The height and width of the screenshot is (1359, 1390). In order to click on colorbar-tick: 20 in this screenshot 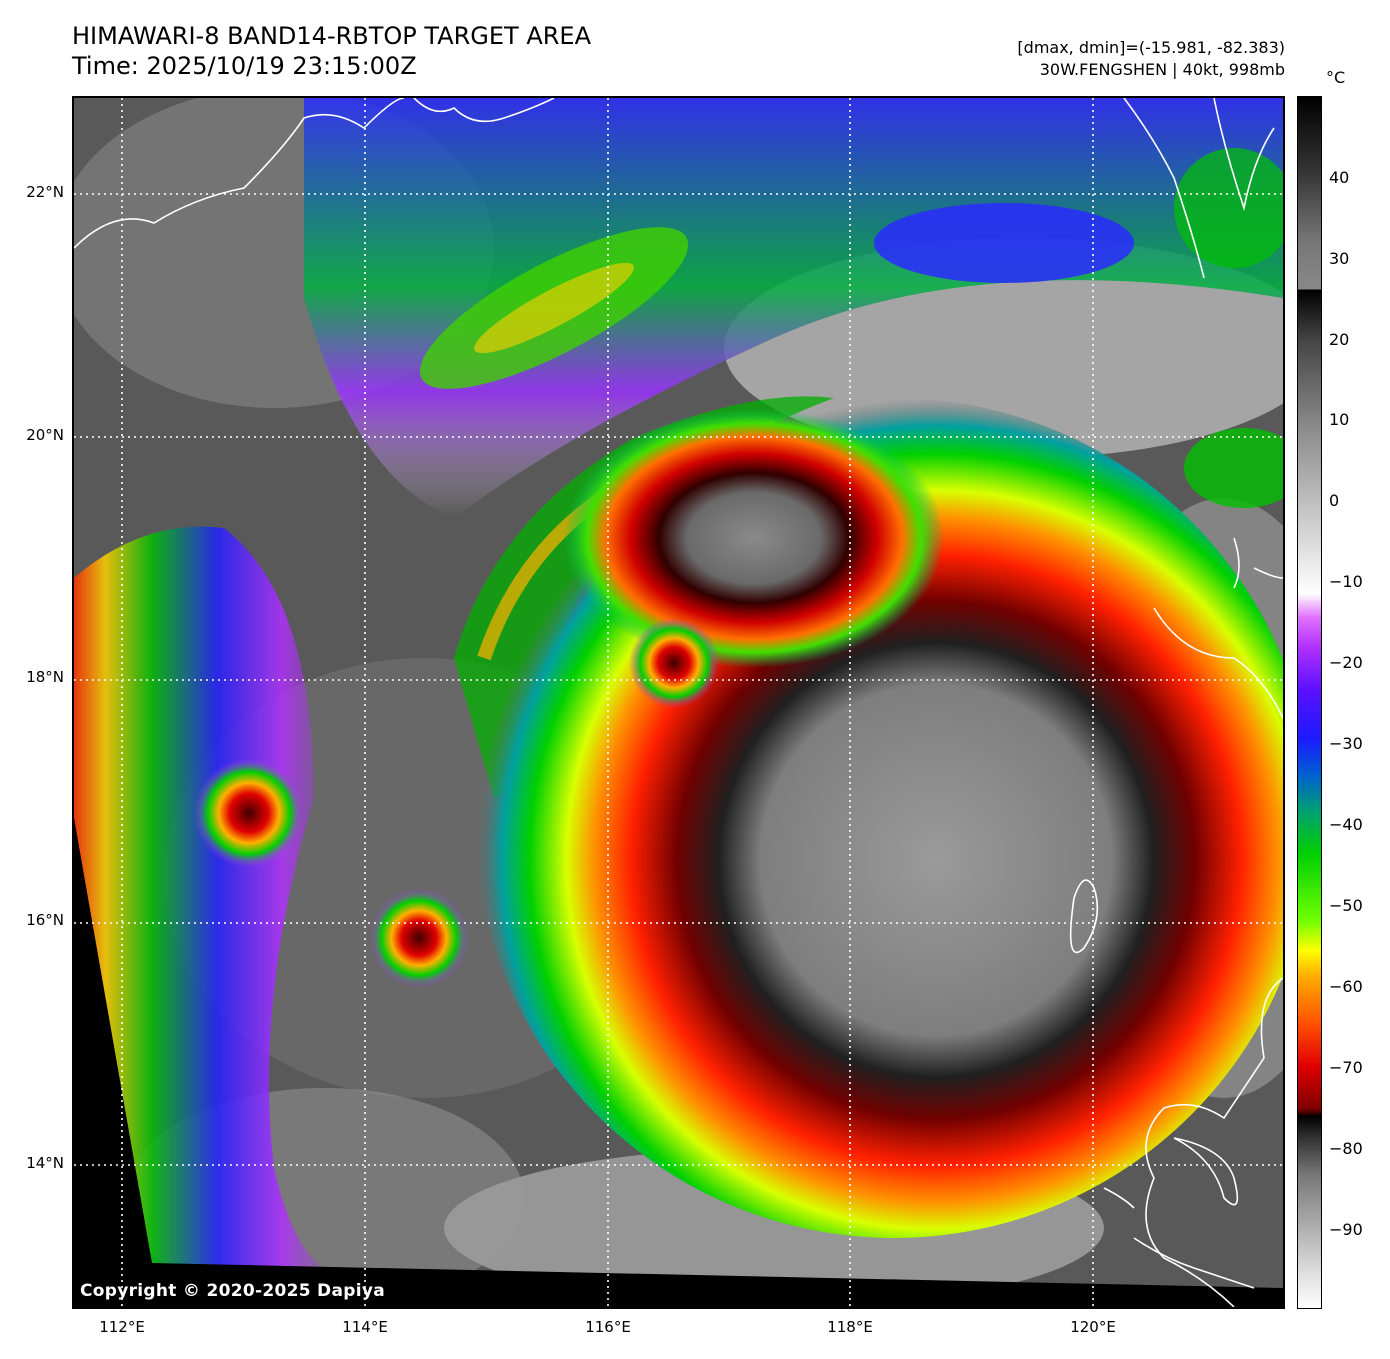, I will do `click(1339, 339)`.